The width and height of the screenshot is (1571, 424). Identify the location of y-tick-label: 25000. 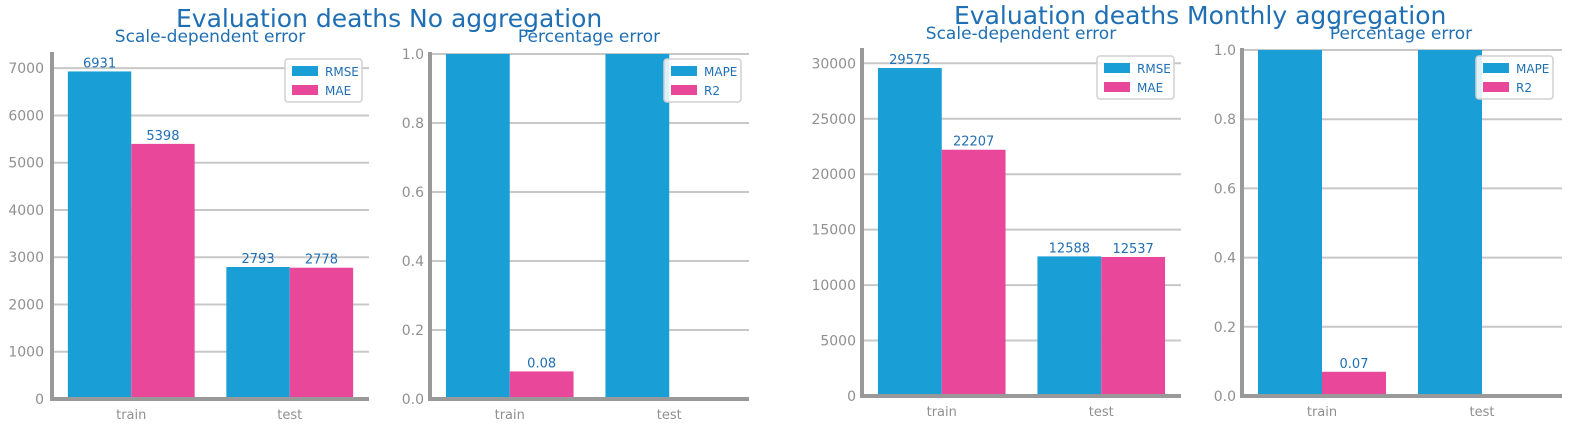
(833, 120).